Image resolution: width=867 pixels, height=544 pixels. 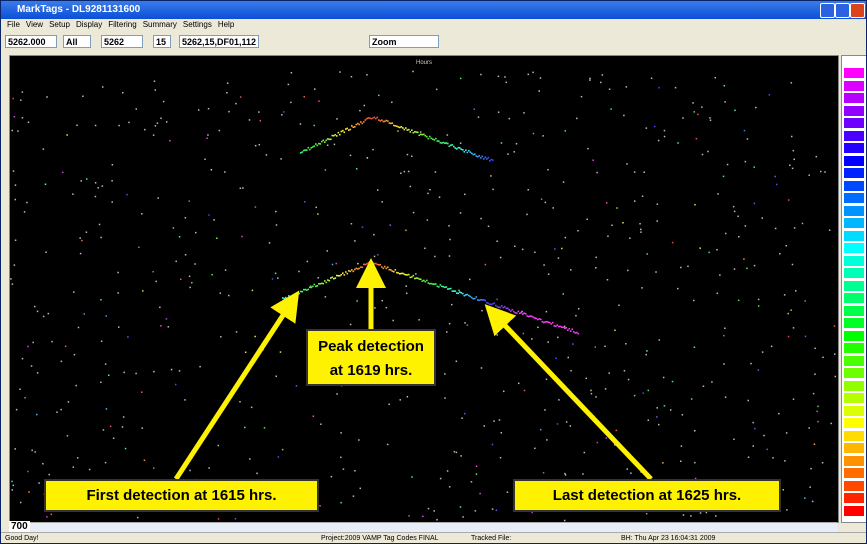 What do you see at coordinates (226, 24) in the screenshot?
I see `menu-item: Help` at bounding box center [226, 24].